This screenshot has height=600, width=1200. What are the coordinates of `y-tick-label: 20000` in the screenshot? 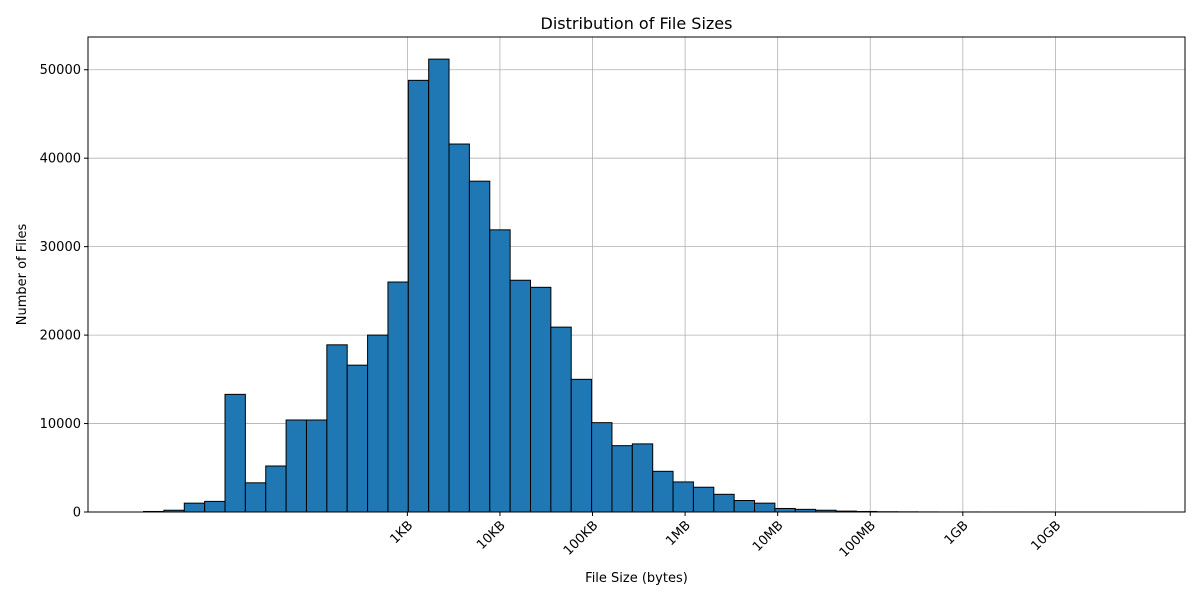 It's located at (60, 336).